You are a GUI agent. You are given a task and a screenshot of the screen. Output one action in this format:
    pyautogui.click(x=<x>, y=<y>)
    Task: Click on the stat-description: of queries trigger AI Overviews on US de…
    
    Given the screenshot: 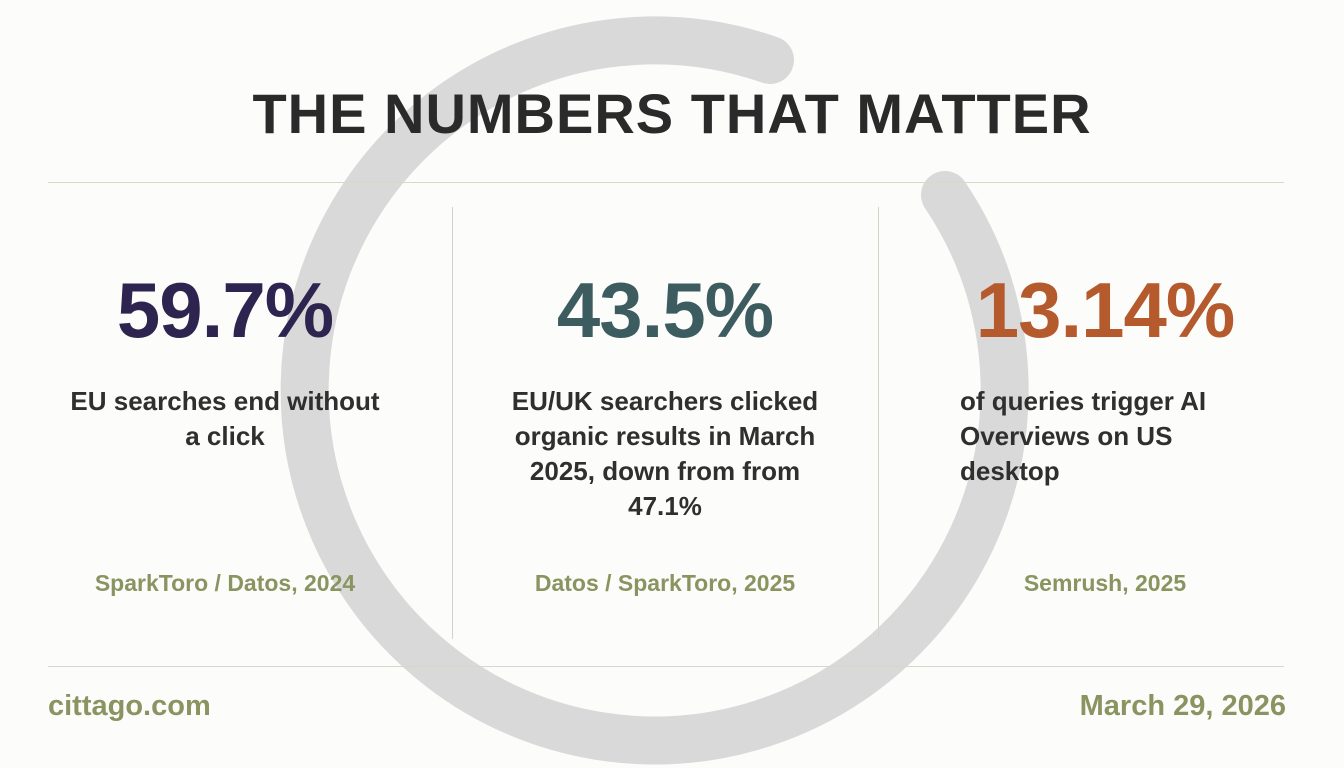 What is the action you would take?
    pyautogui.click(x=1083, y=436)
    